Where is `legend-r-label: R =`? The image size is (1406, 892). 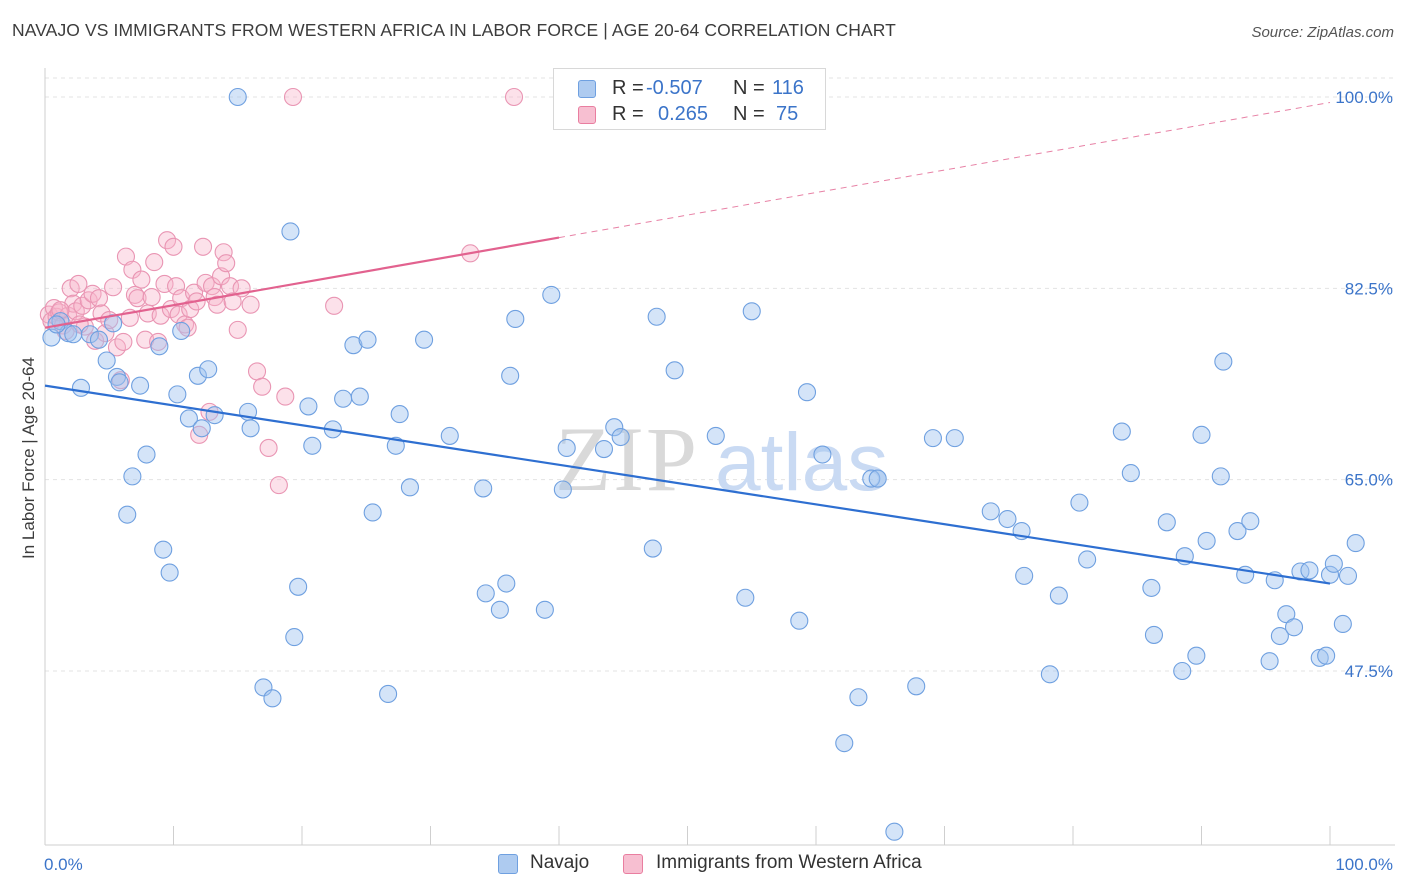 legend-r-label: R = is located at coordinates (628, 88).